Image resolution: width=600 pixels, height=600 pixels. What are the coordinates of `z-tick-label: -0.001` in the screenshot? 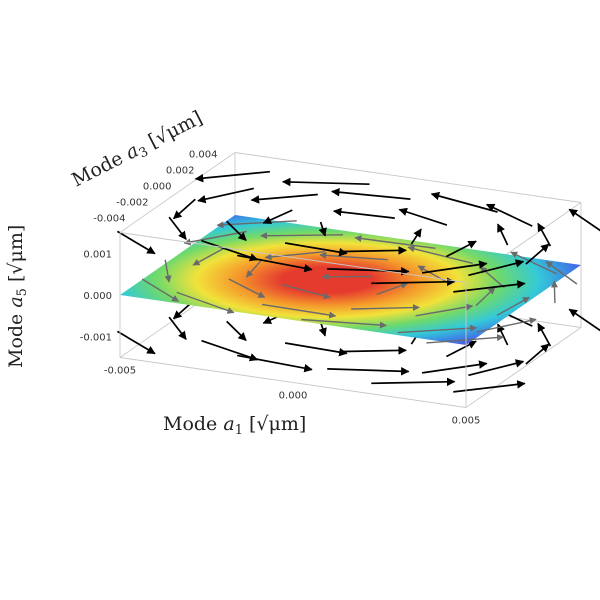 It's located at (96, 338).